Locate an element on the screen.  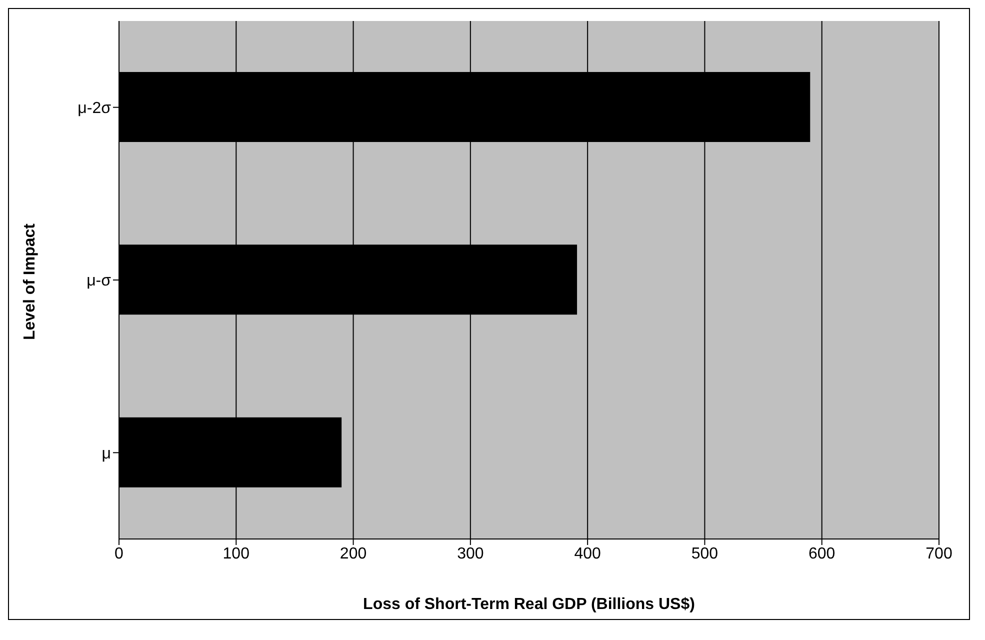
x-tick-label: 500 is located at coordinates (704, 553).